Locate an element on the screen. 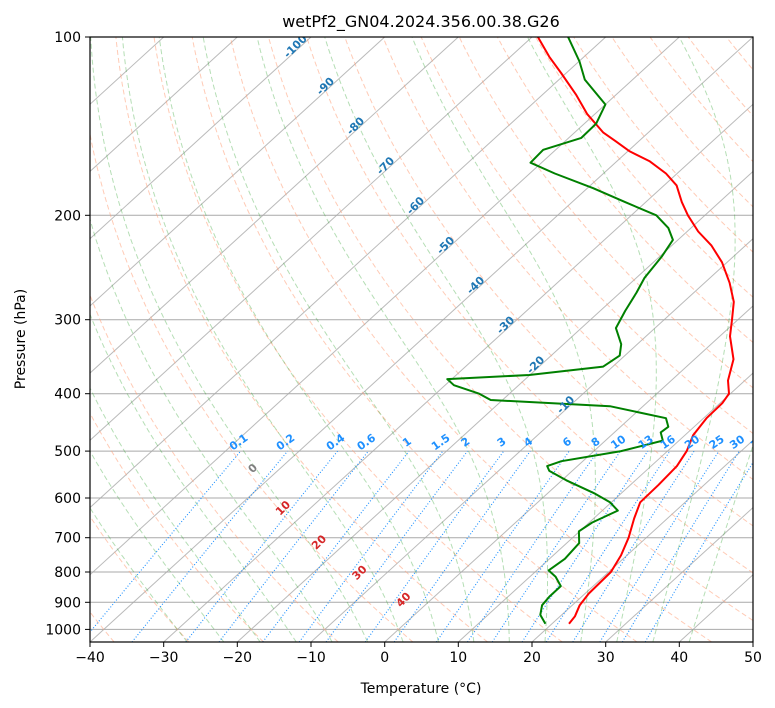 The height and width of the screenshot is (708, 775). isotherm-label: -10 is located at coordinates (565, 404).